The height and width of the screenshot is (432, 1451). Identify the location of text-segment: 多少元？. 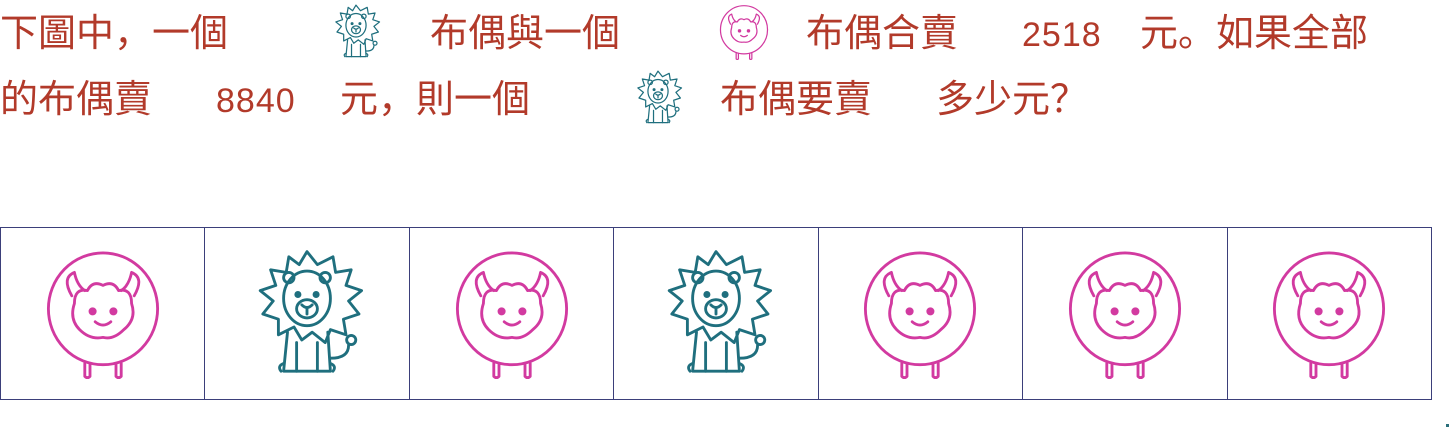
(1012, 99).